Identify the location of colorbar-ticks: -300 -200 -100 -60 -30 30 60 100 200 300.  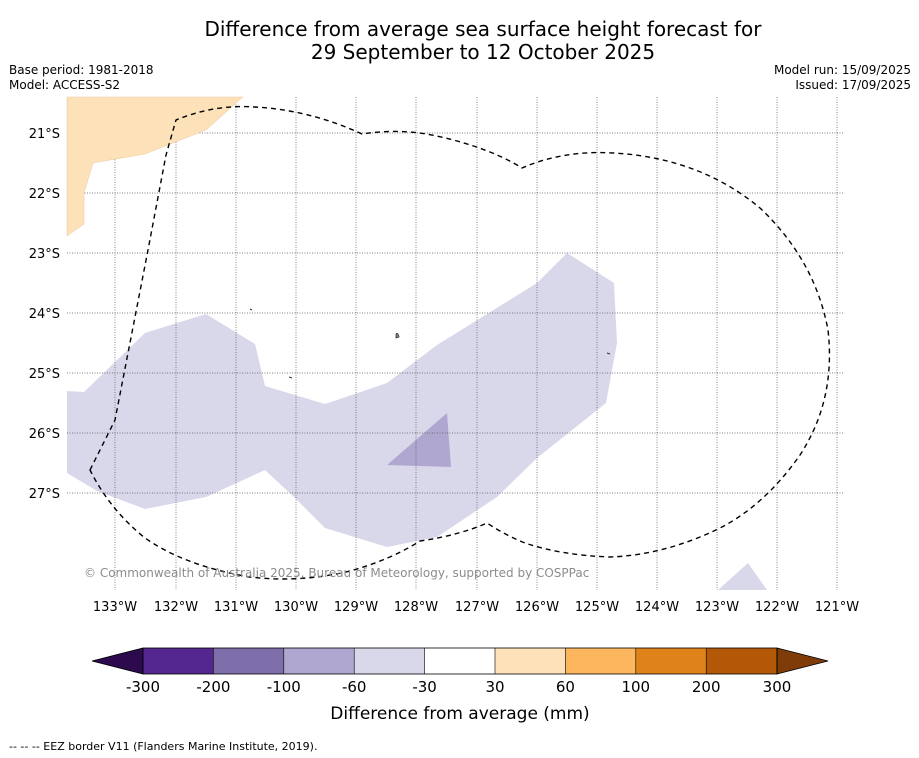
(458, 687).